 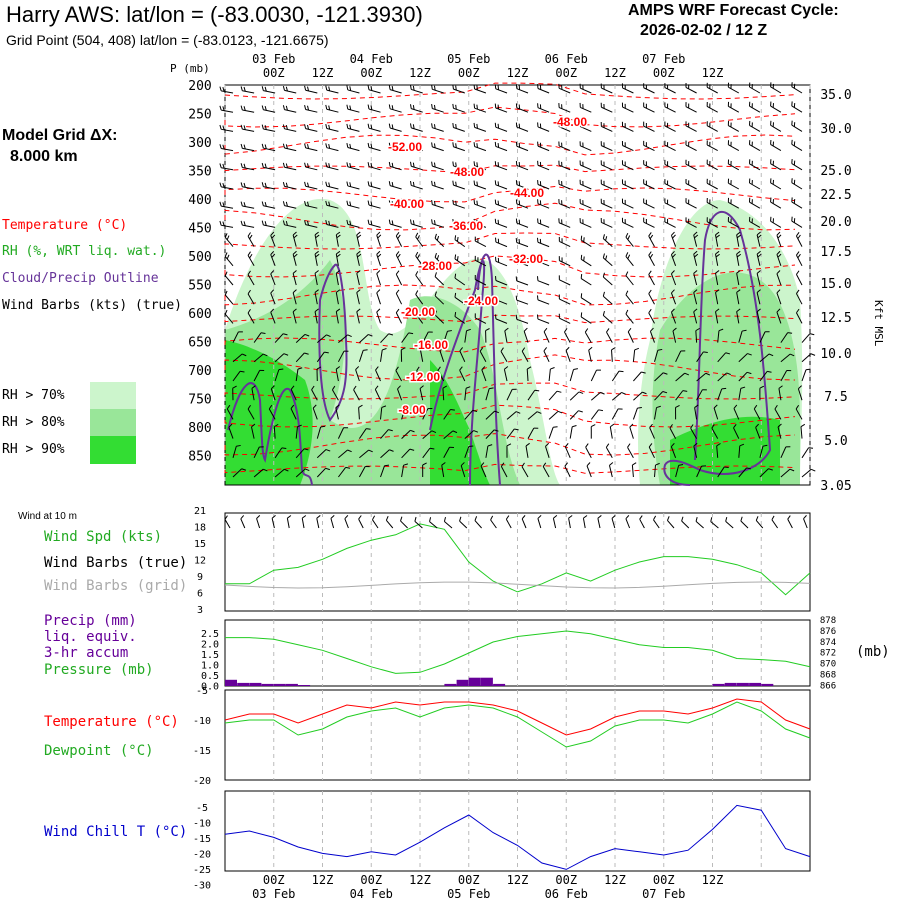 I want to click on temperature-contour-label: -32.00, so click(x=526, y=259).